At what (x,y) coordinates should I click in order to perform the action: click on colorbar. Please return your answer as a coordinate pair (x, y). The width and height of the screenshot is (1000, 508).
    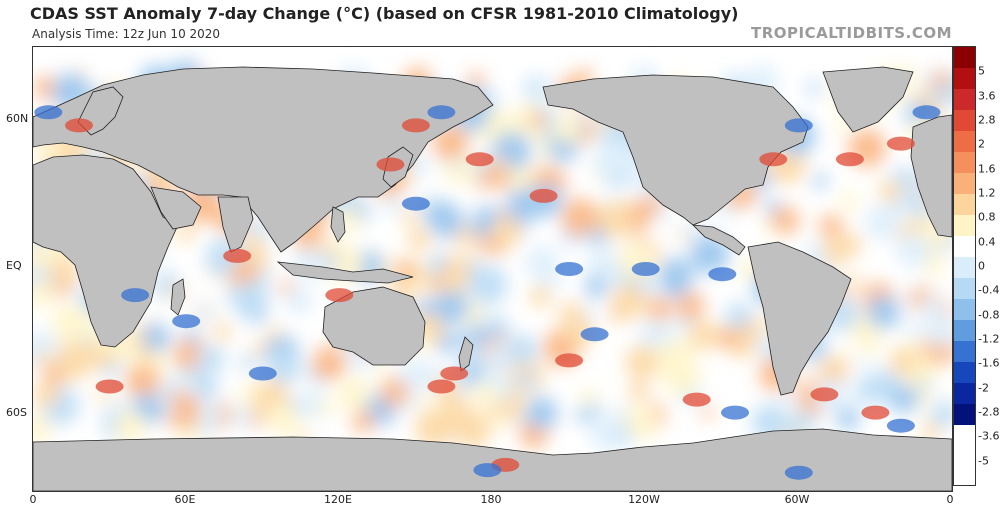
    Looking at the image, I should click on (964, 266).